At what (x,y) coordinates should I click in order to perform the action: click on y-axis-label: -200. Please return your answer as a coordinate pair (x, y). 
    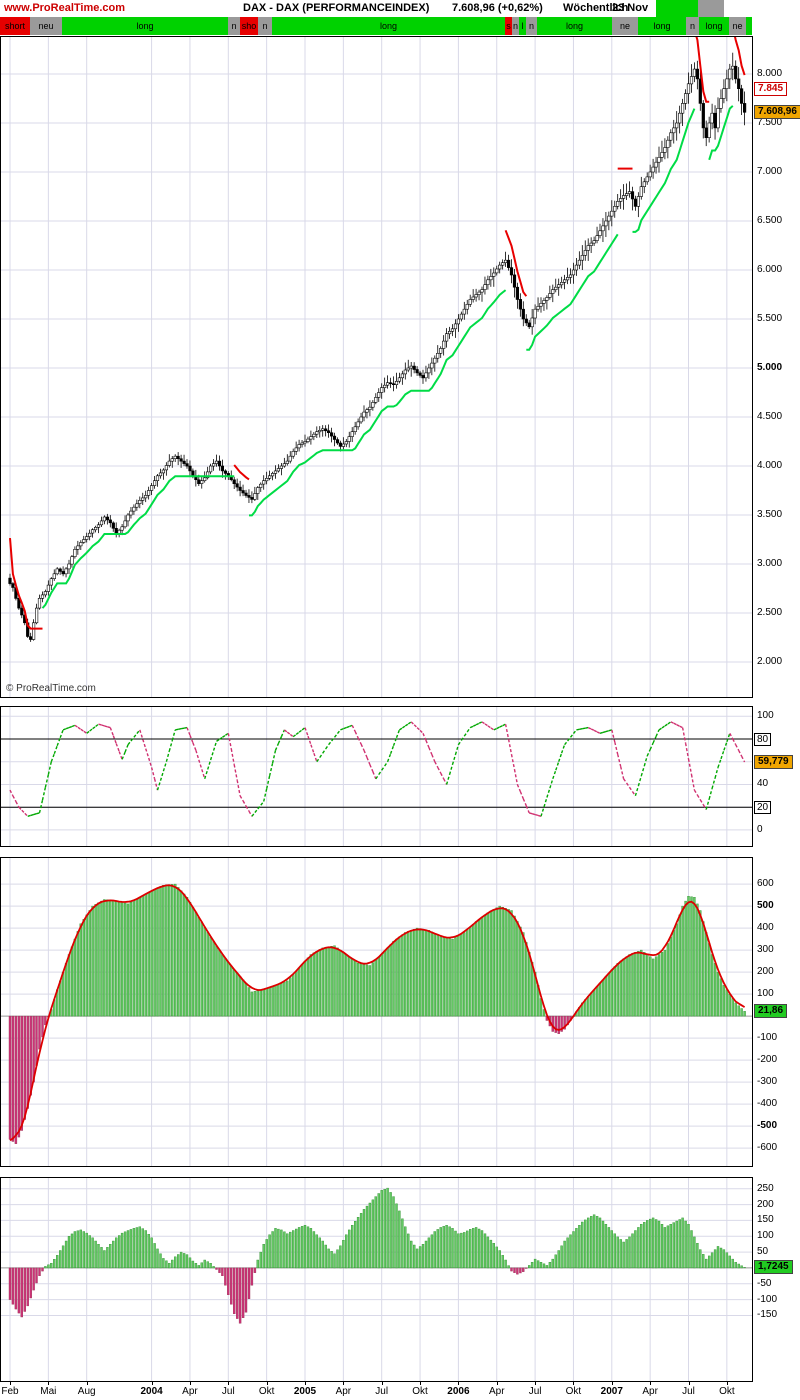
    Looking at the image, I should click on (767, 1060).